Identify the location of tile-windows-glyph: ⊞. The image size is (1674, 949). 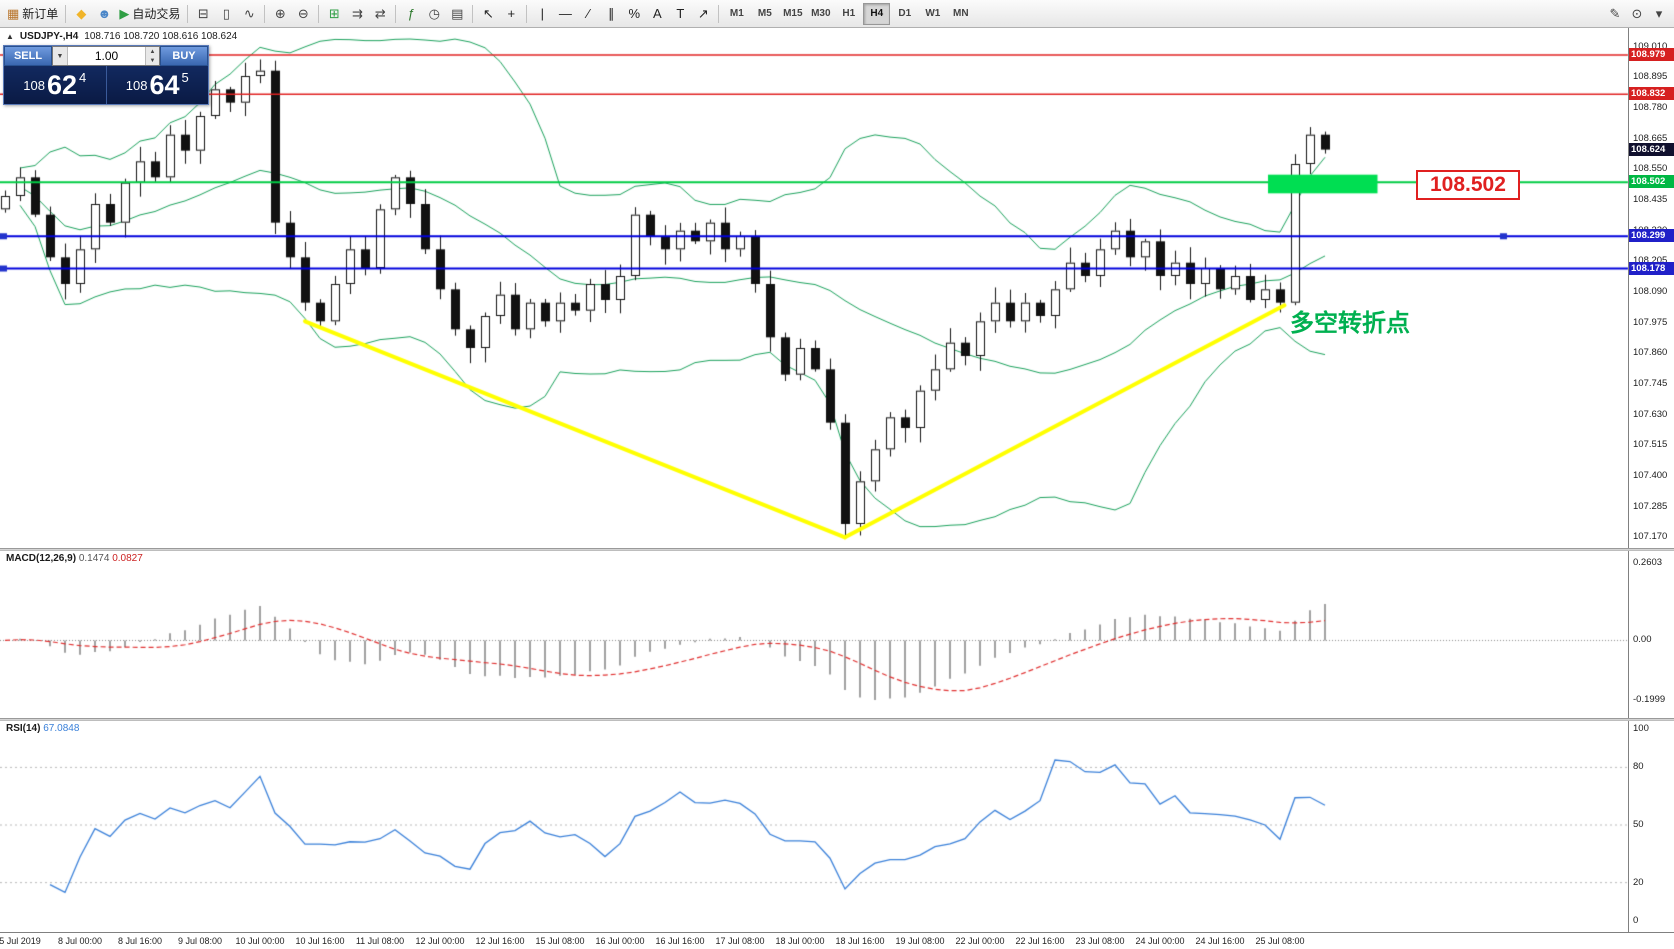
(334, 13).